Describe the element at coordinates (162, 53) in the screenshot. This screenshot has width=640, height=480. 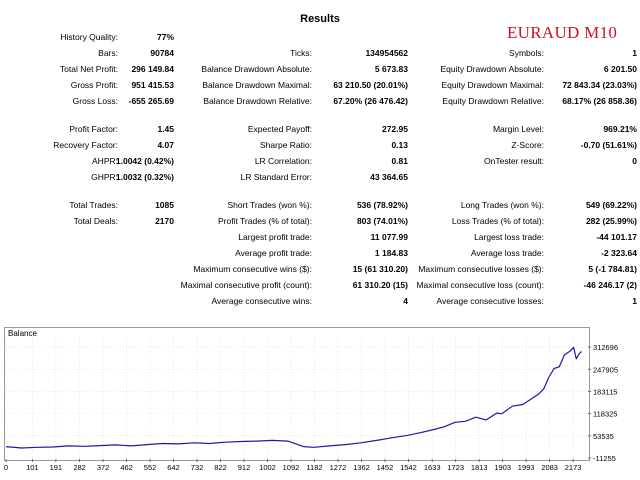
I see `stat-value: 90784` at that location.